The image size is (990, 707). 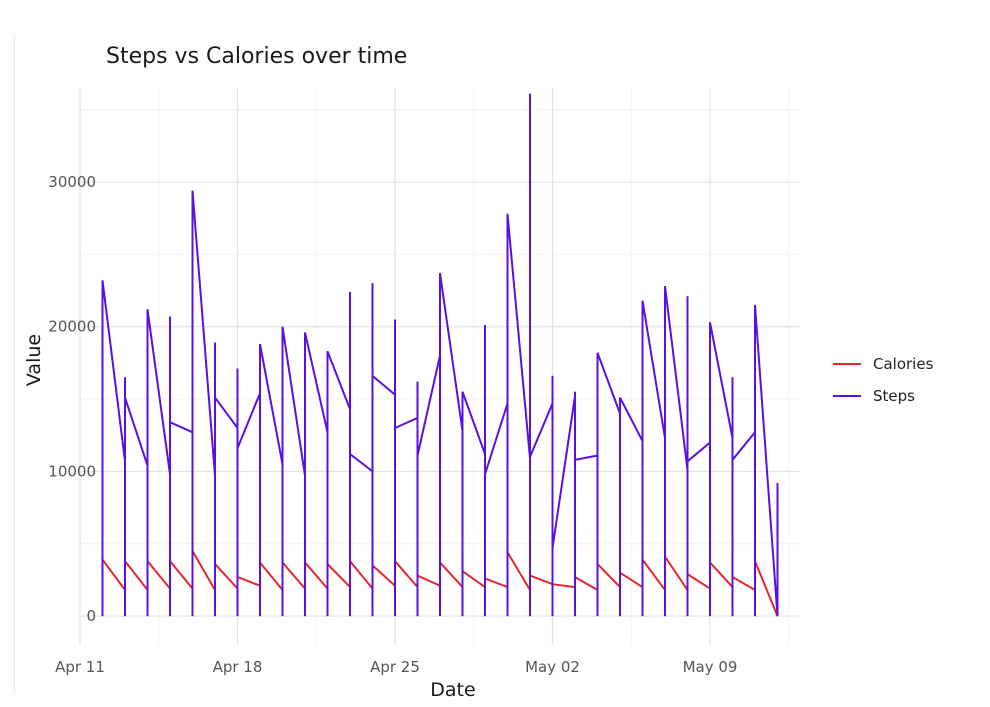 What do you see at coordinates (894, 396) in the screenshot?
I see `legend-label-steps: Steps` at bounding box center [894, 396].